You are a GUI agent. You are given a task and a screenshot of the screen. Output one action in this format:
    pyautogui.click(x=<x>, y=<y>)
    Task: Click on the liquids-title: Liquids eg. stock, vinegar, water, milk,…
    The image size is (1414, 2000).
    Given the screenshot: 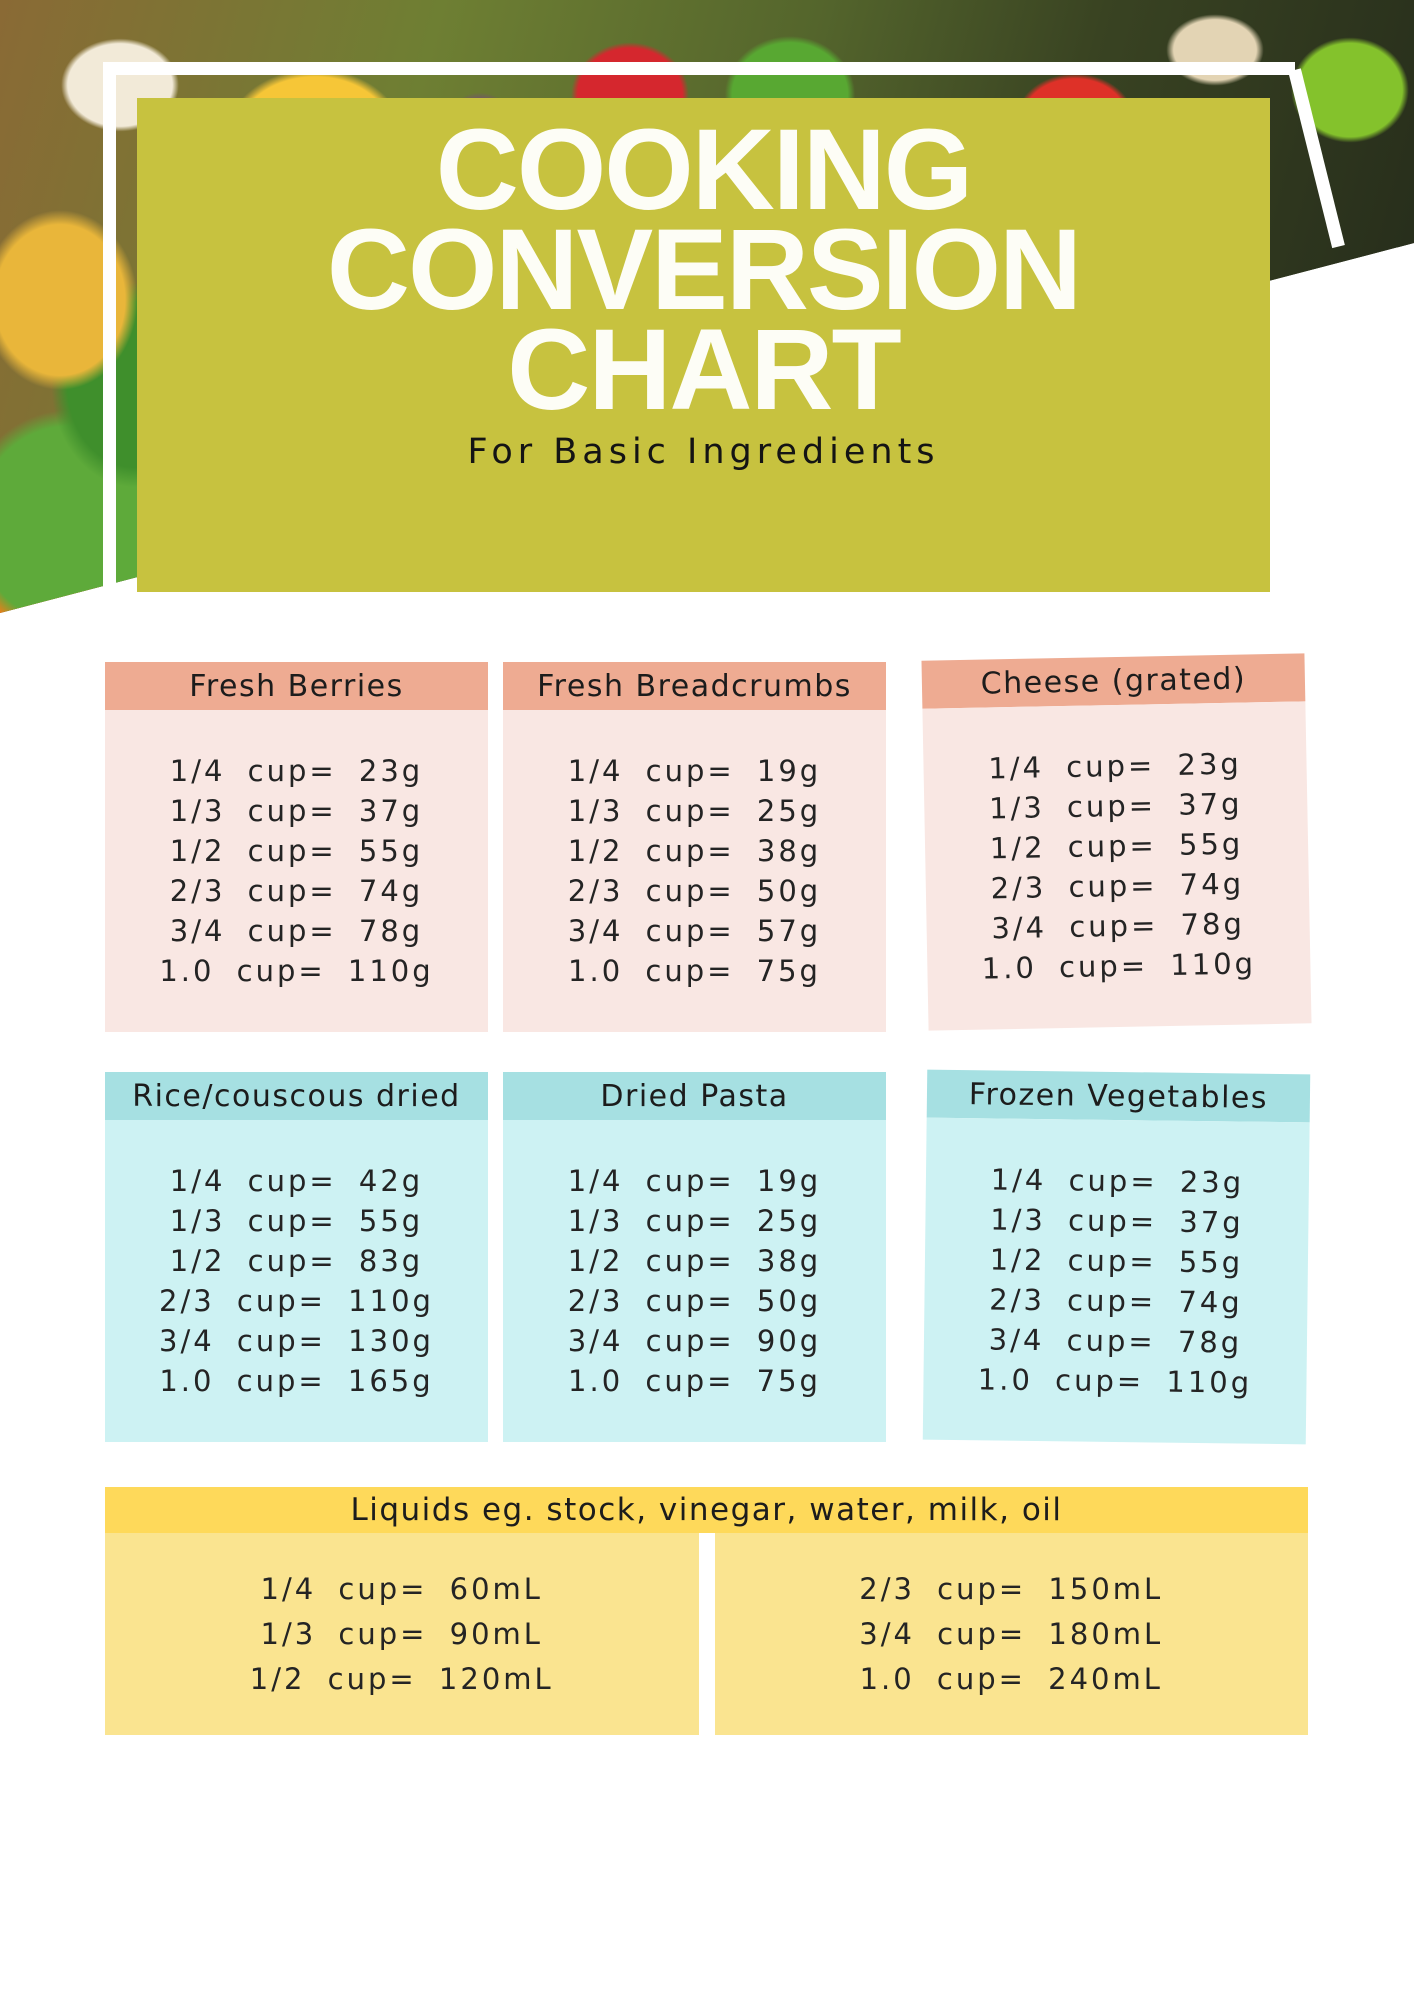 What is the action you would take?
    pyautogui.click(x=706, y=1510)
    